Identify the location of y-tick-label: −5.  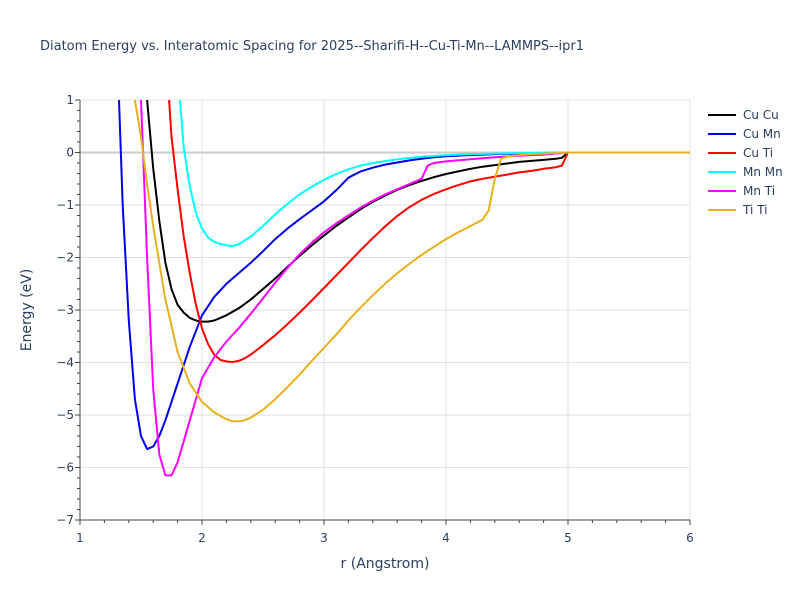
(65, 415).